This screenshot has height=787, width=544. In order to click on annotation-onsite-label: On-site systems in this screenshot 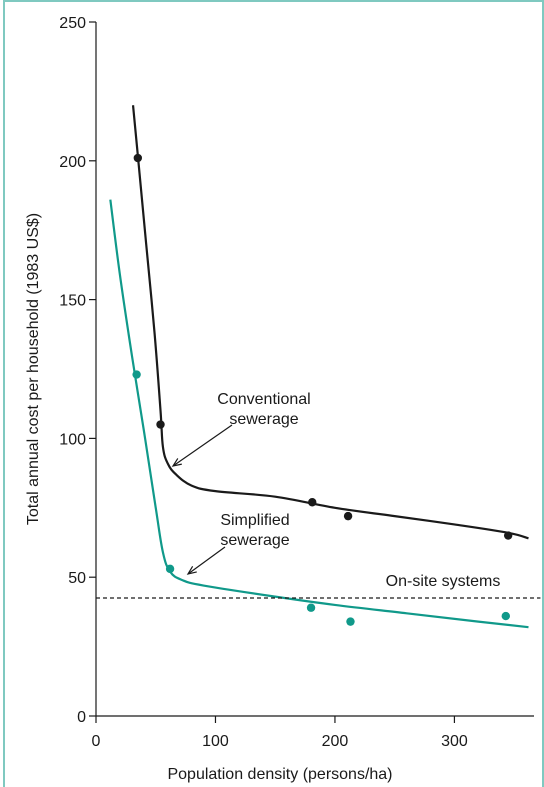, I will do `click(443, 581)`.